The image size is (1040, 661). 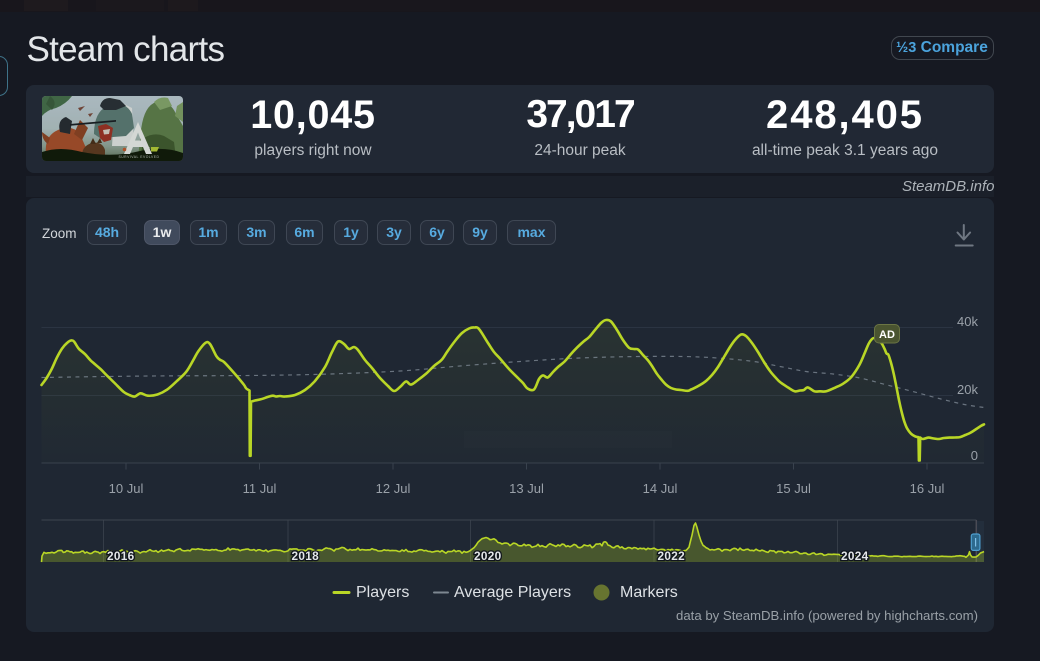 I want to click on svg-text: 2018, so click(x=306, y=556).